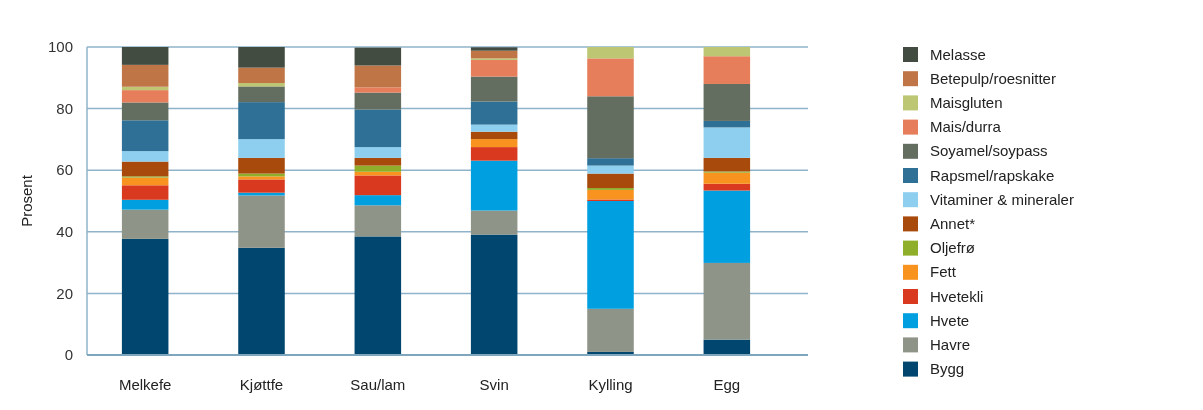 This screenshot has width=1203, height=410. What do you see at coordinates (68, 355) in the screenshot?
I see `y-tick-label: 0` at bounding box center [68, 355].